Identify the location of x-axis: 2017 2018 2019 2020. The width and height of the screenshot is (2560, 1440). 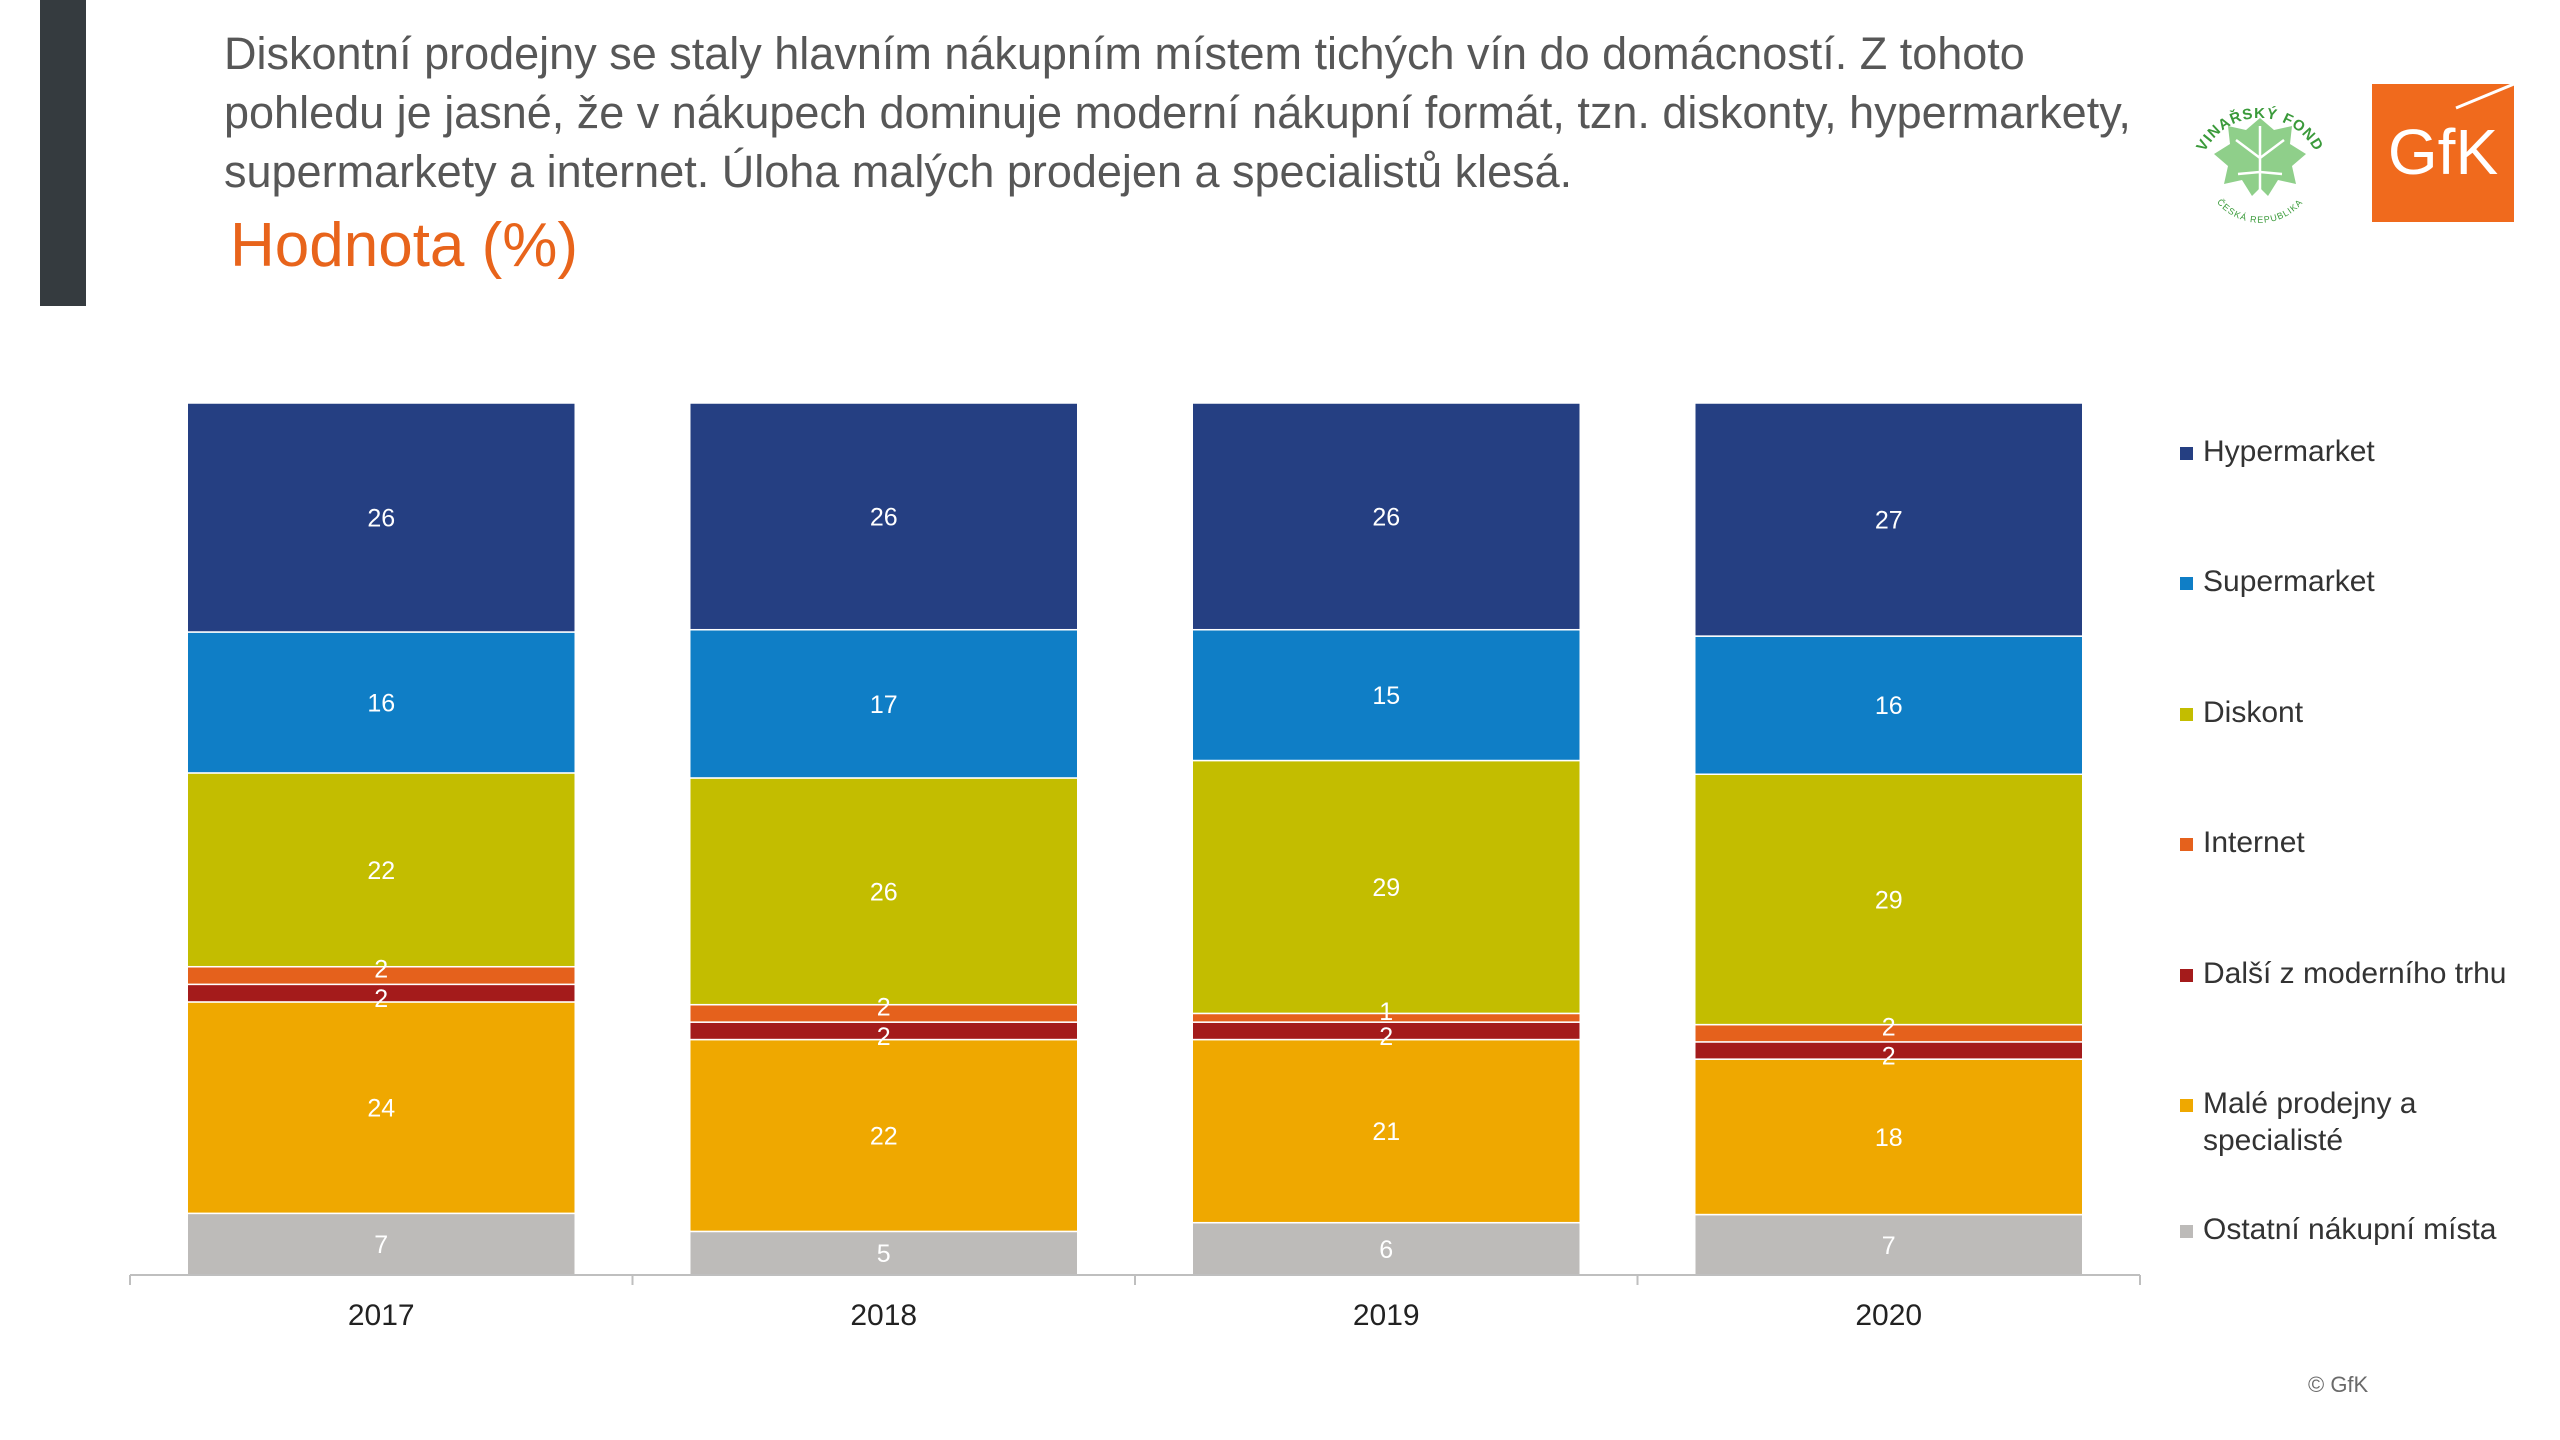
(1135, 1303).